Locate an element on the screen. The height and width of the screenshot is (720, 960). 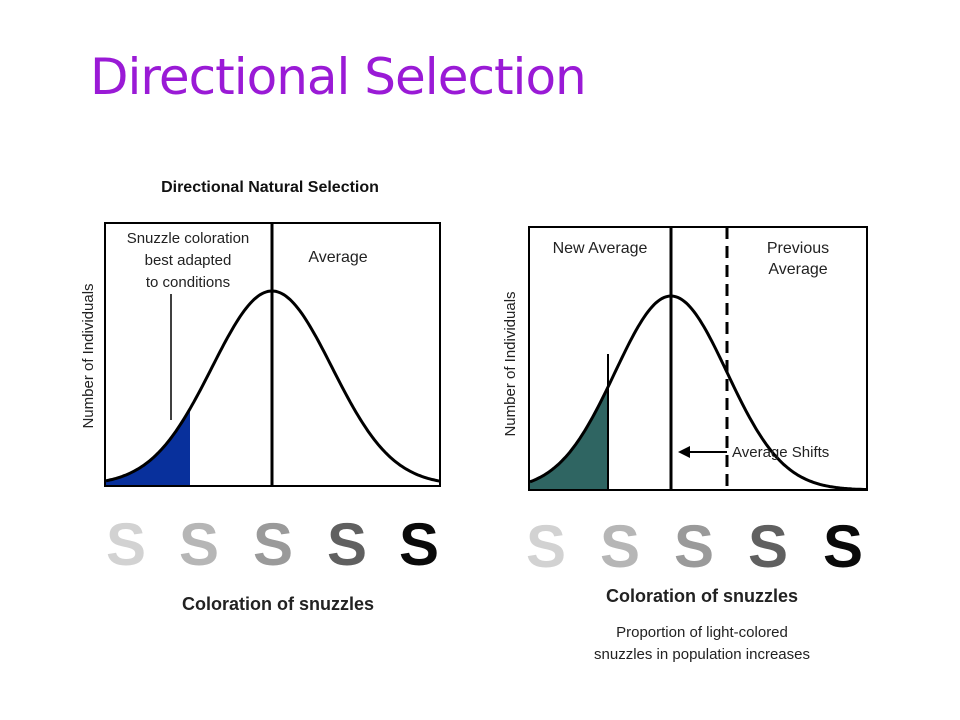
left-annotation-line-1: Snuzzle coloration is located at coordinates (188, 238).